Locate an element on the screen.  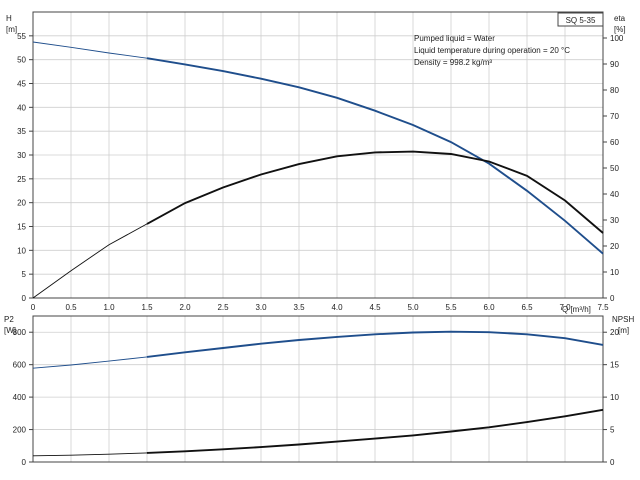
y-left-tick-label: 5 is located at coordinates (24, 274).